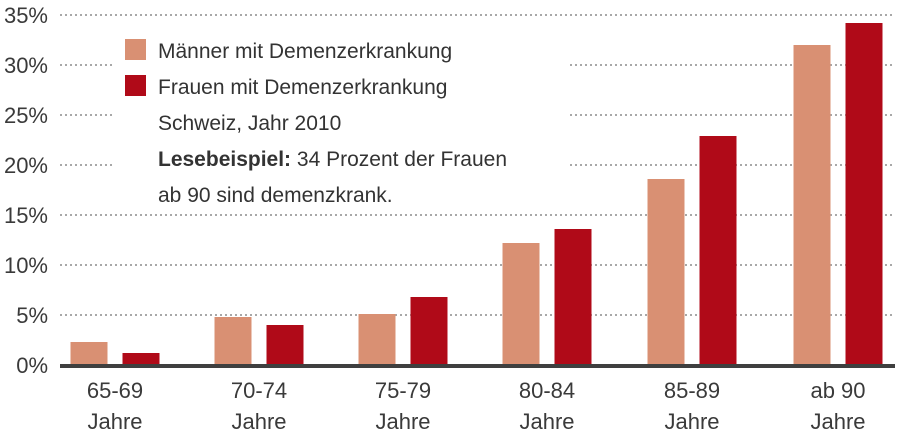 The image size is (900, 440). Describe the element at coordinates (26, 215) in the screenshot. I see `y-tick-label: 15%` at that location.